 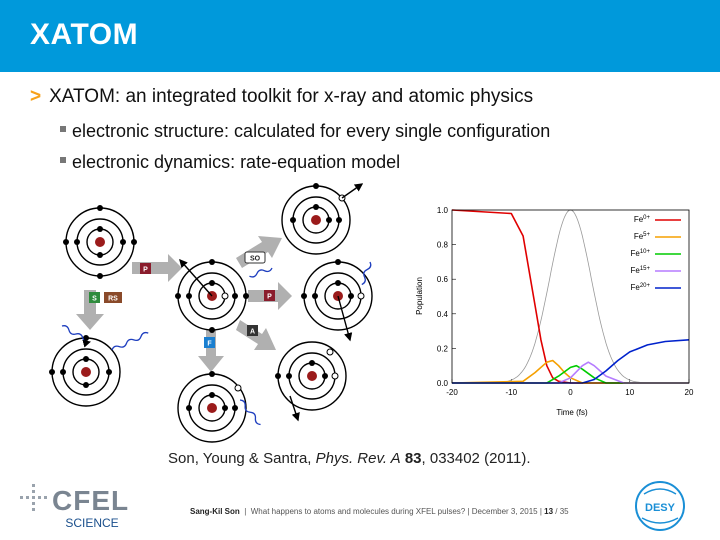 I want to click on series-line-Fe20+, so click(x=571, y=361).